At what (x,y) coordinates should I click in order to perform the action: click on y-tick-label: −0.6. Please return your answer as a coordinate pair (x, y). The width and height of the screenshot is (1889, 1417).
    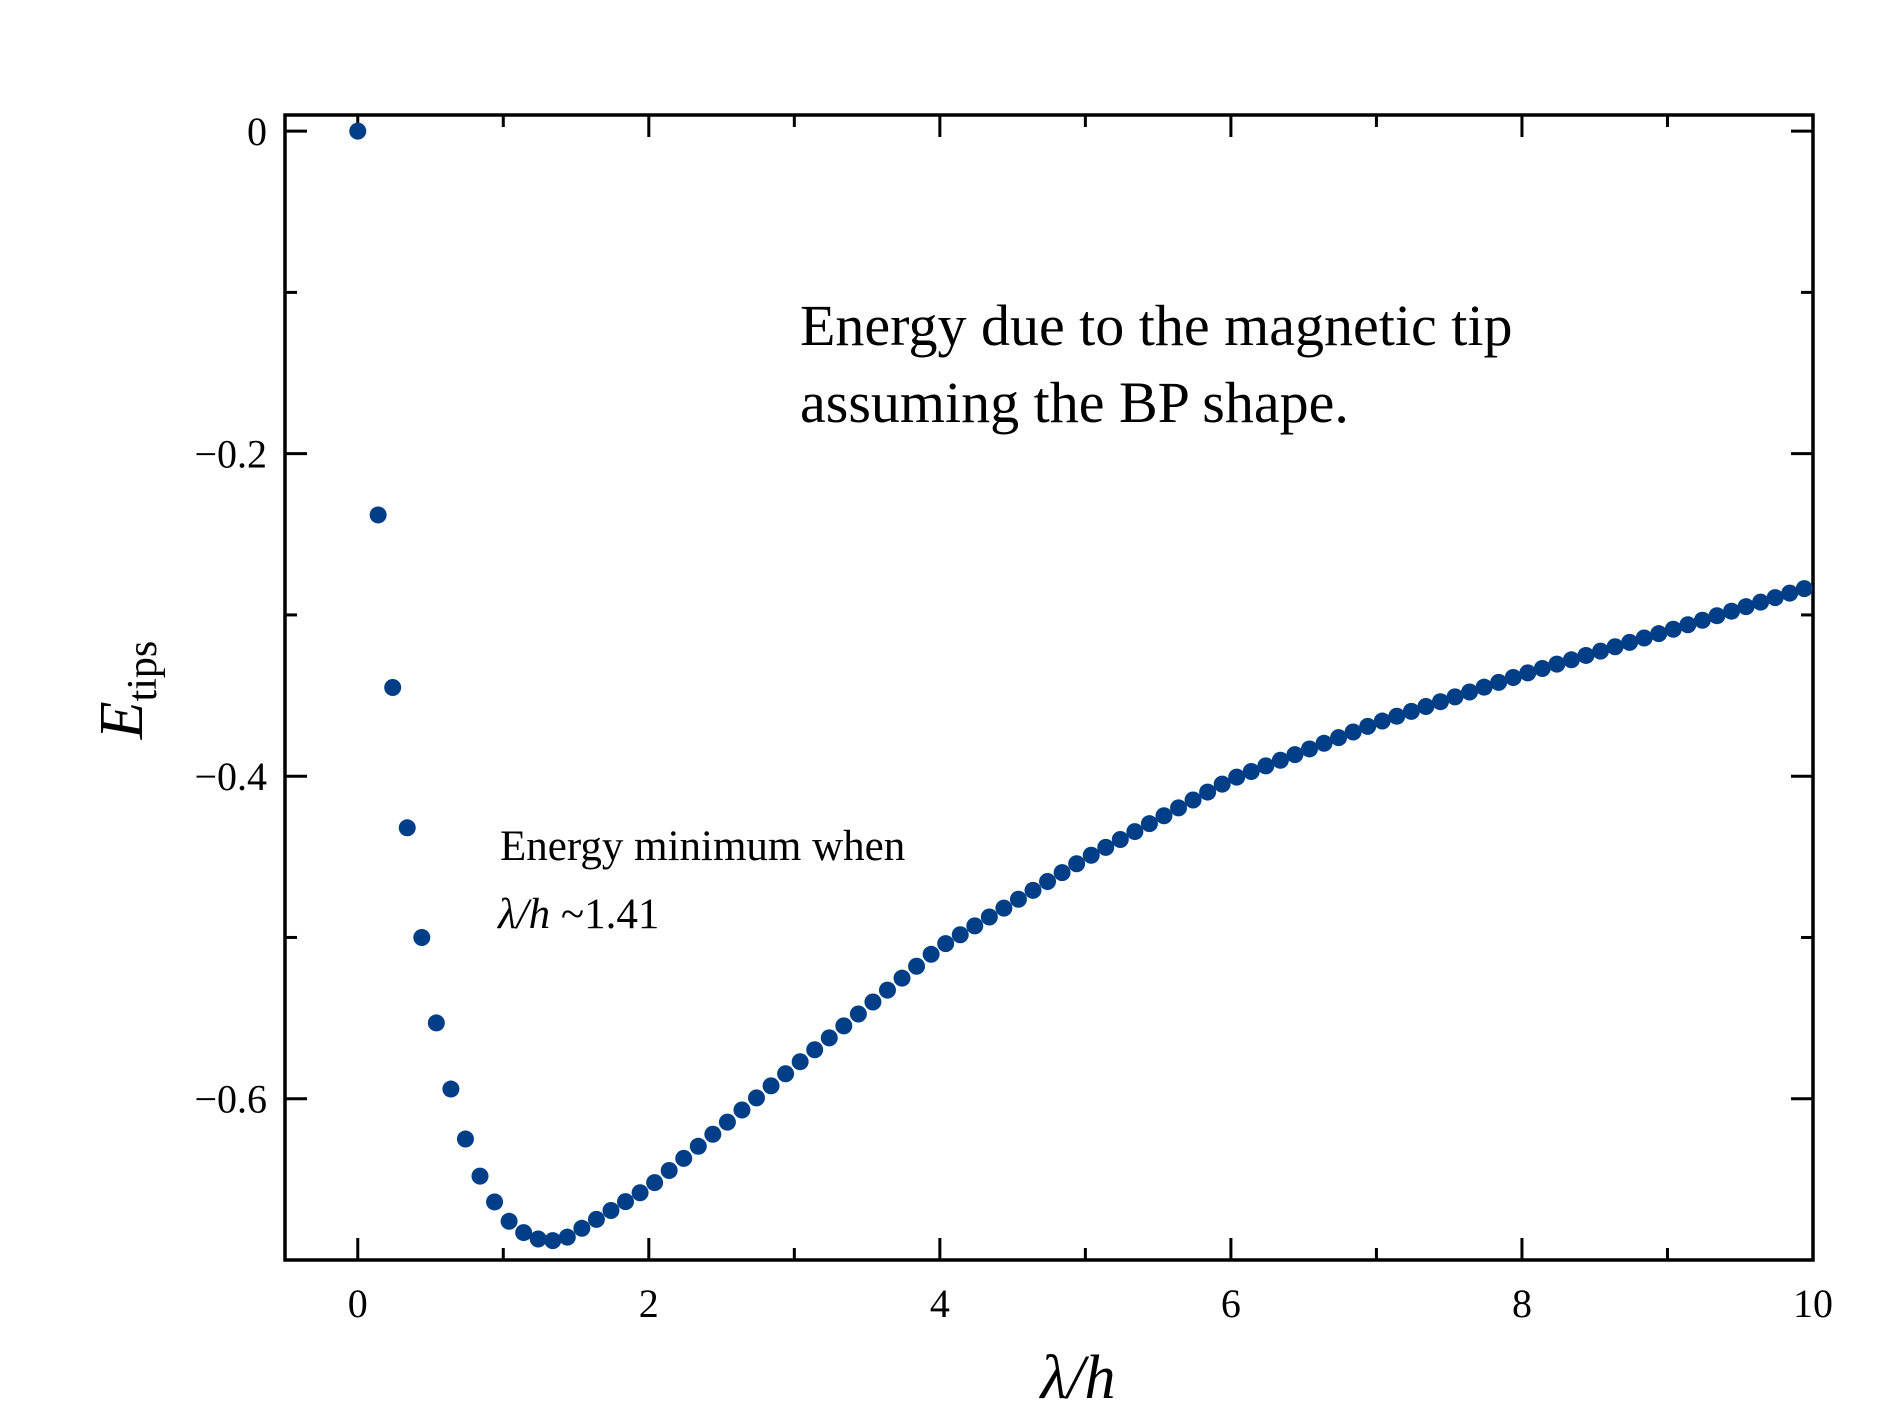
    Looking at the image, I should click on (230, 1099).